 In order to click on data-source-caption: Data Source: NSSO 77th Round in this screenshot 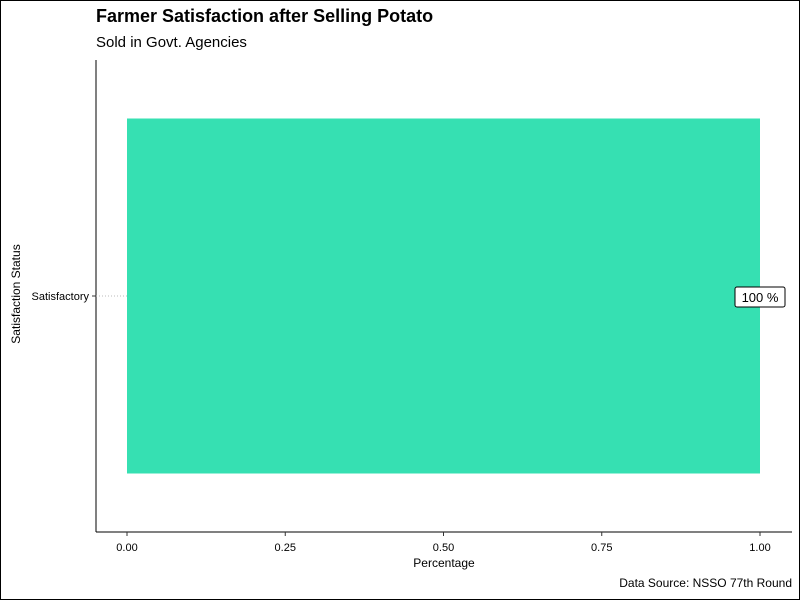, I will do `click(705, 583)`.